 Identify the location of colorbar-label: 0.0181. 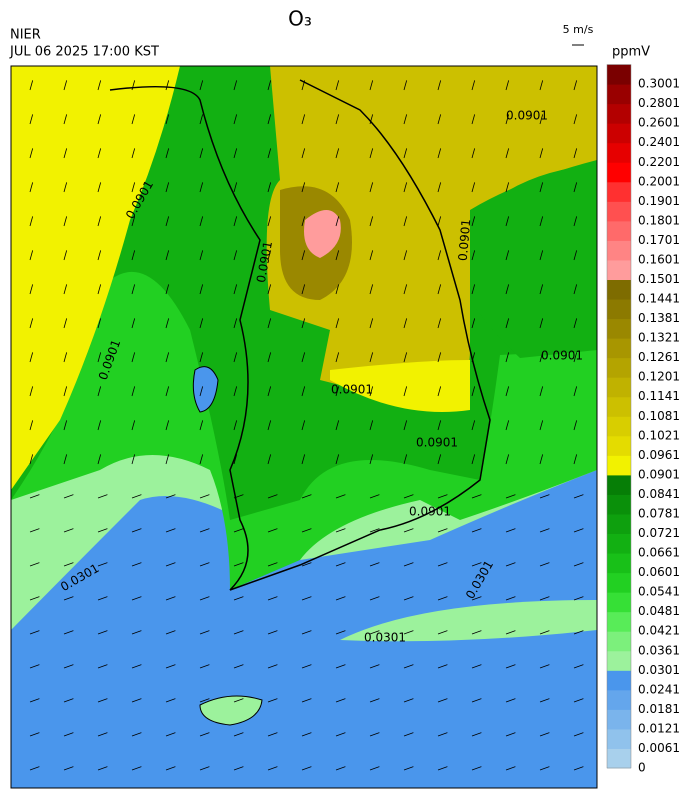
(659, 709).